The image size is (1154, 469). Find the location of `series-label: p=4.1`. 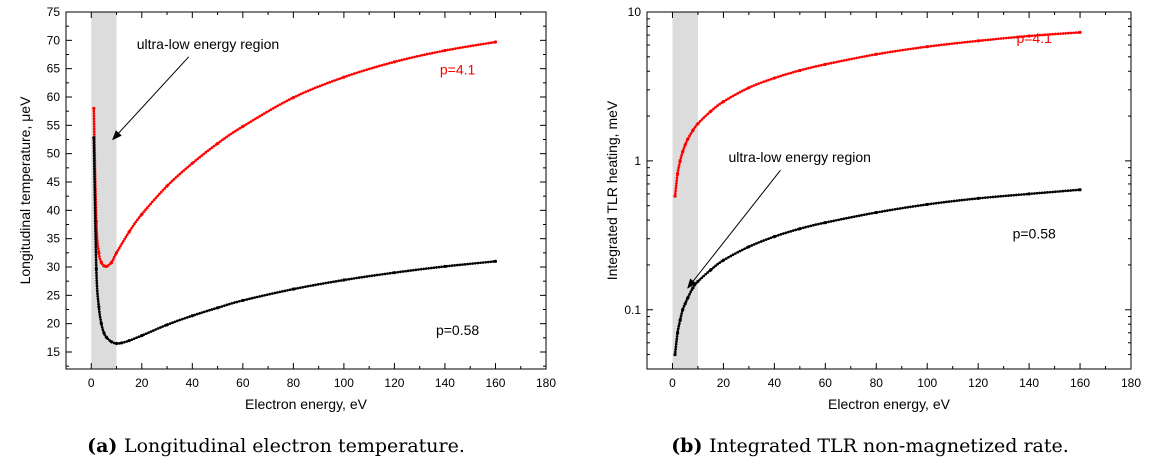

series-label: p=4.1 is located at coordinates (1034, 38).